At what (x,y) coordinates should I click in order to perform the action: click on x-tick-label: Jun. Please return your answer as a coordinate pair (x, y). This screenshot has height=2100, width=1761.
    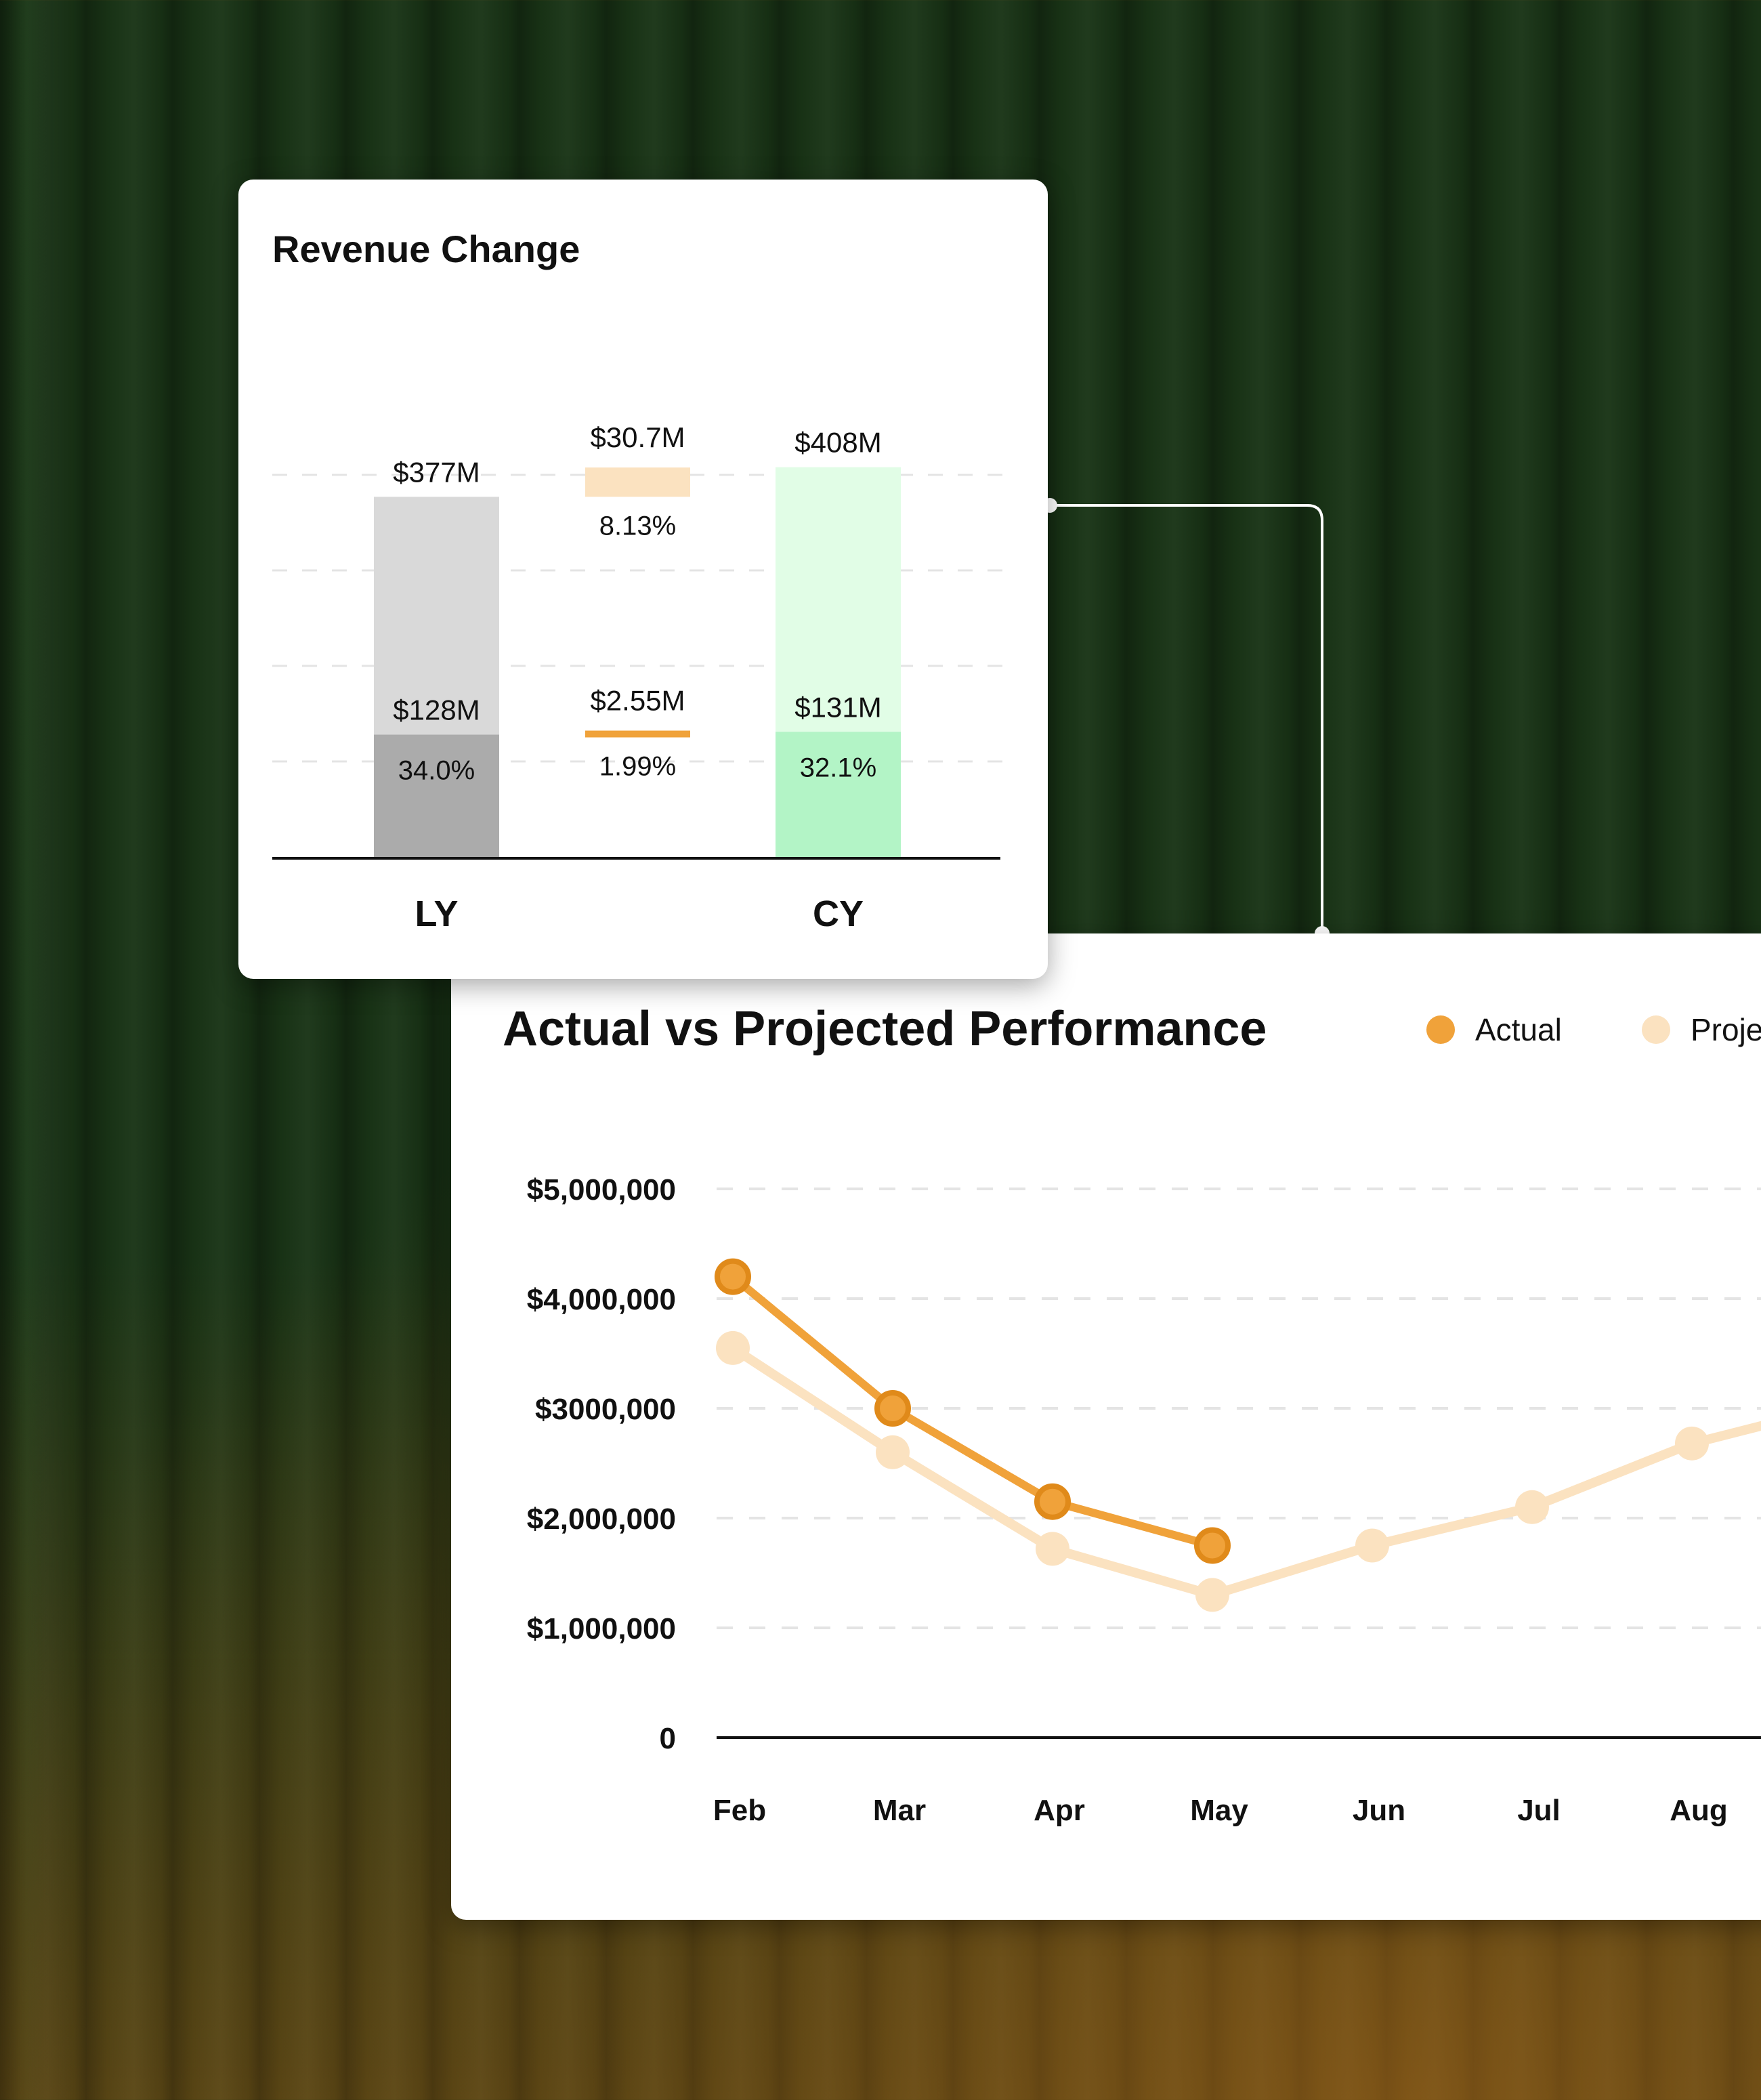
    Looking at the image, I should click on (1379, 1810).